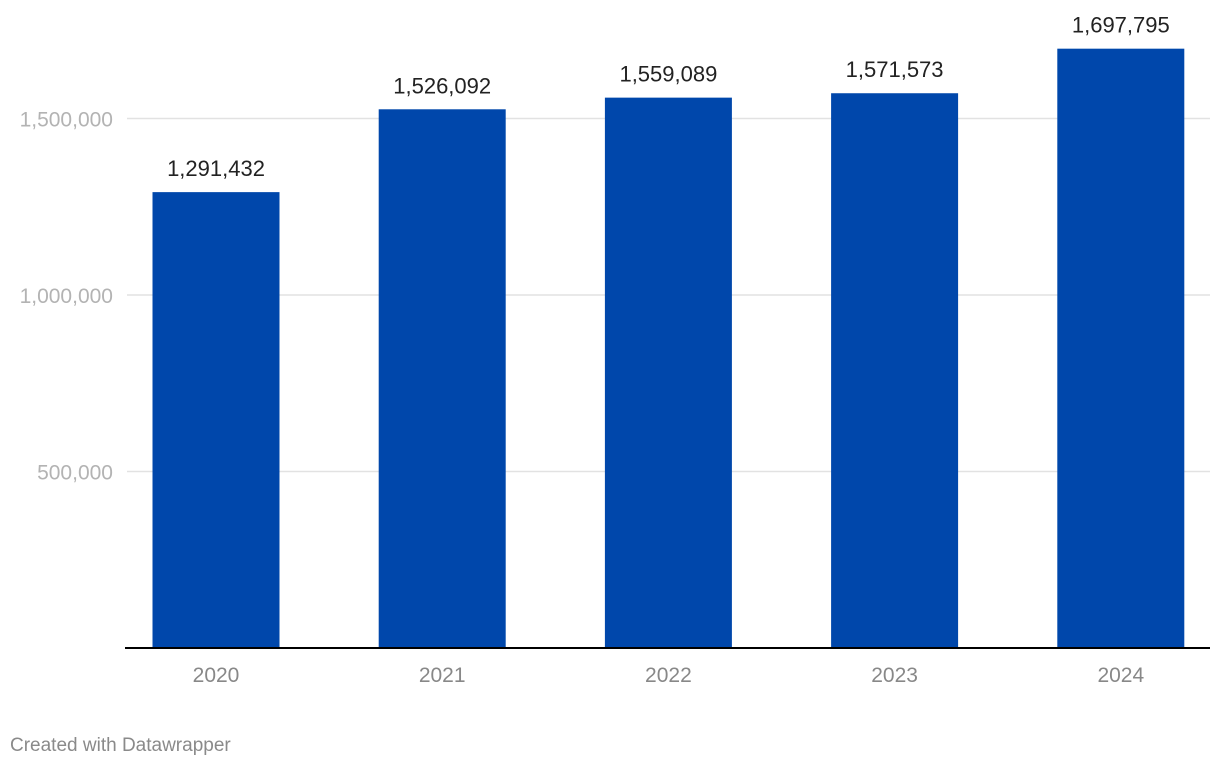 The width and height of the screenshot is (1220, 770). I want to click on x-tick-label: 2020, so click(216, 675).